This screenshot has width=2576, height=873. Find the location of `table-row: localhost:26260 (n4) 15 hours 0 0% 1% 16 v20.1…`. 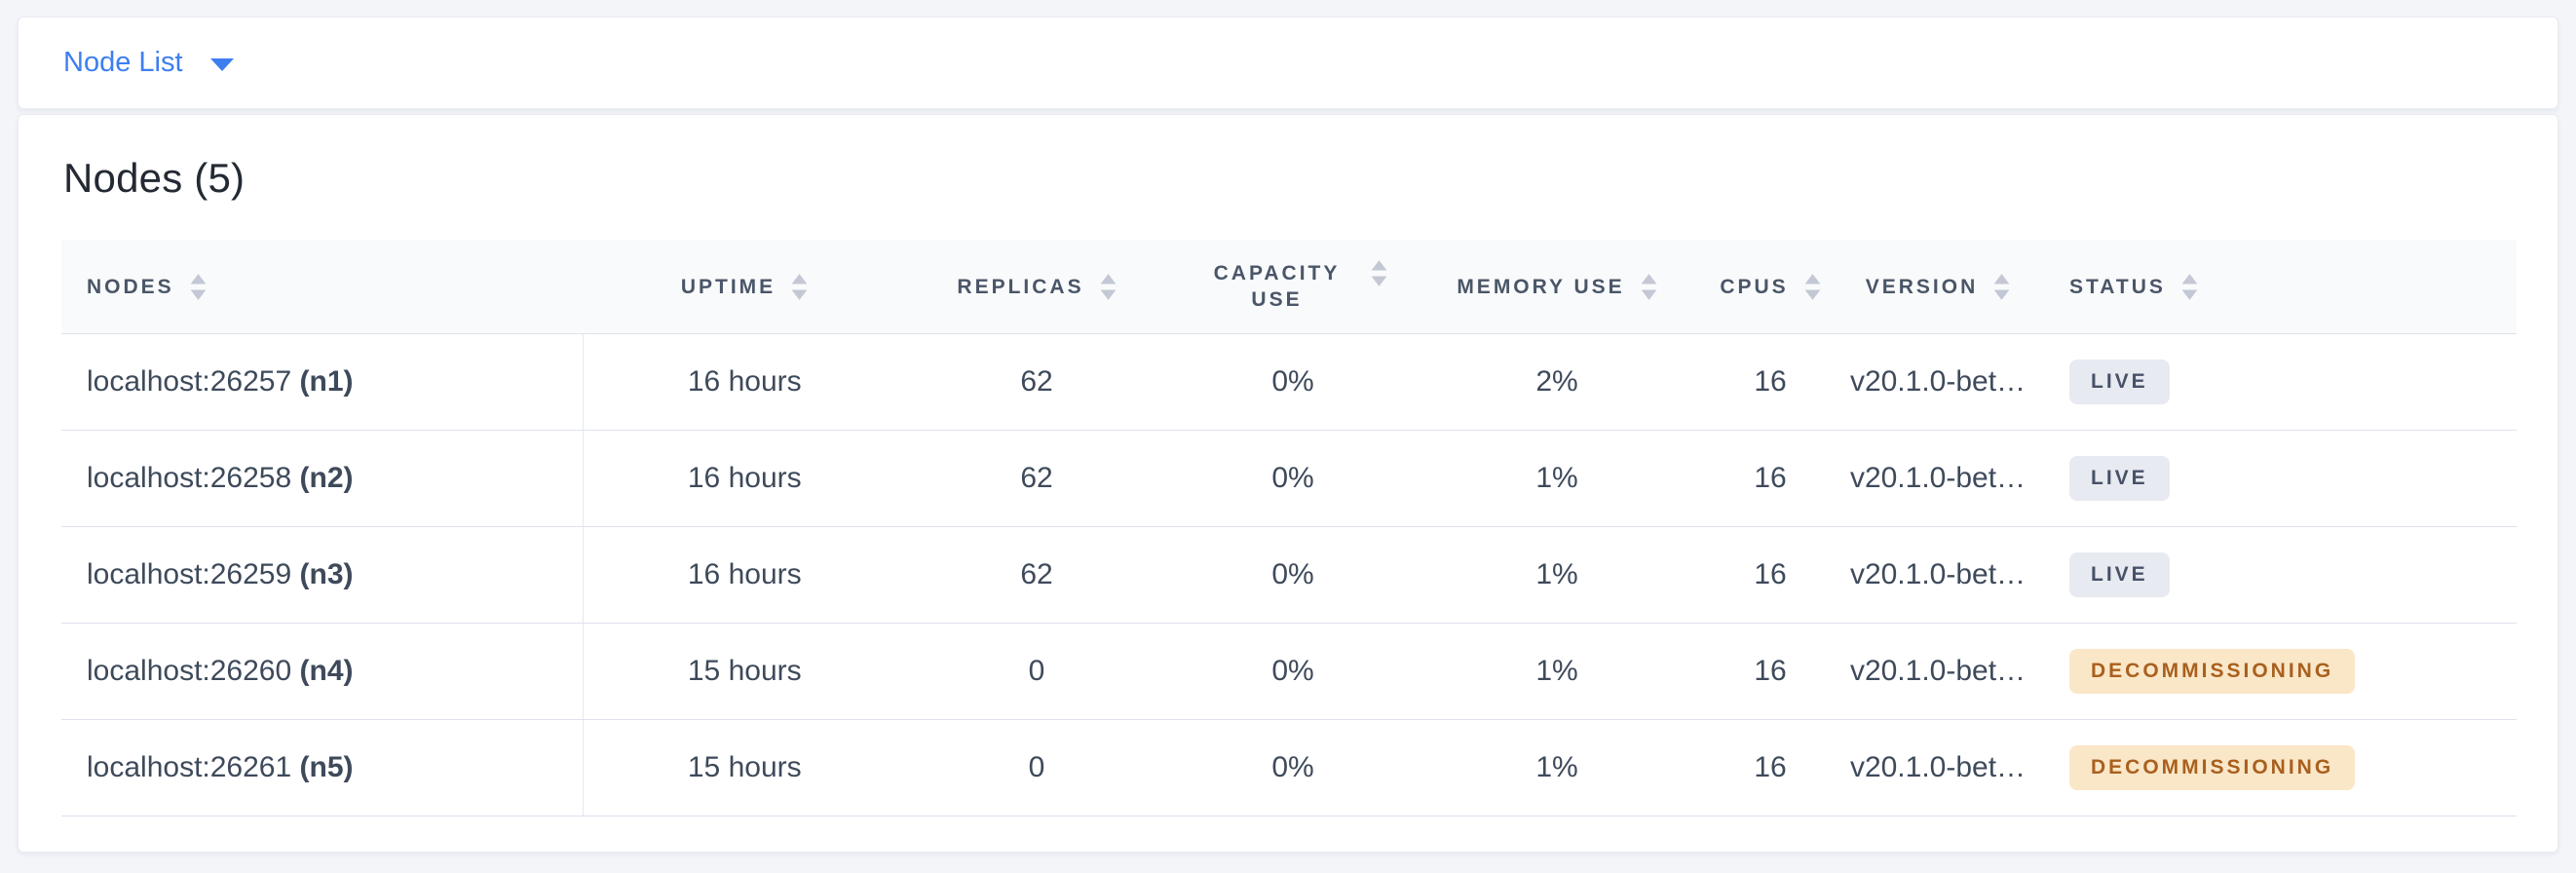

table-row: localhost:26260 (n4) 15 hours 0 0% 1% 16 v20.1… is located at coordinates (1289, 671).